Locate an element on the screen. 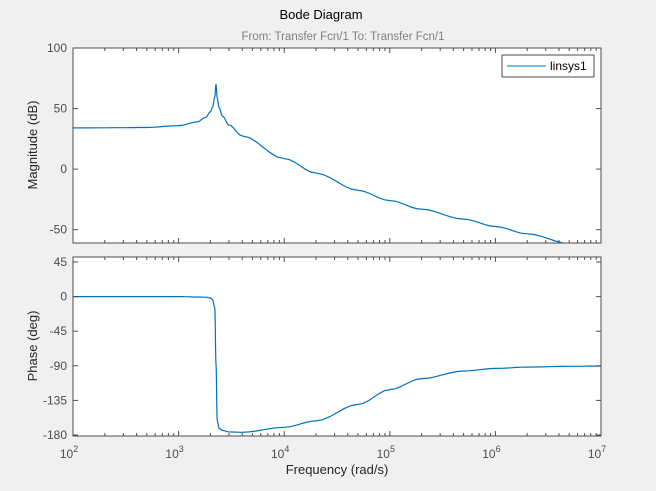  x-tick-label: 10³ is located at coordinates (174, 452).